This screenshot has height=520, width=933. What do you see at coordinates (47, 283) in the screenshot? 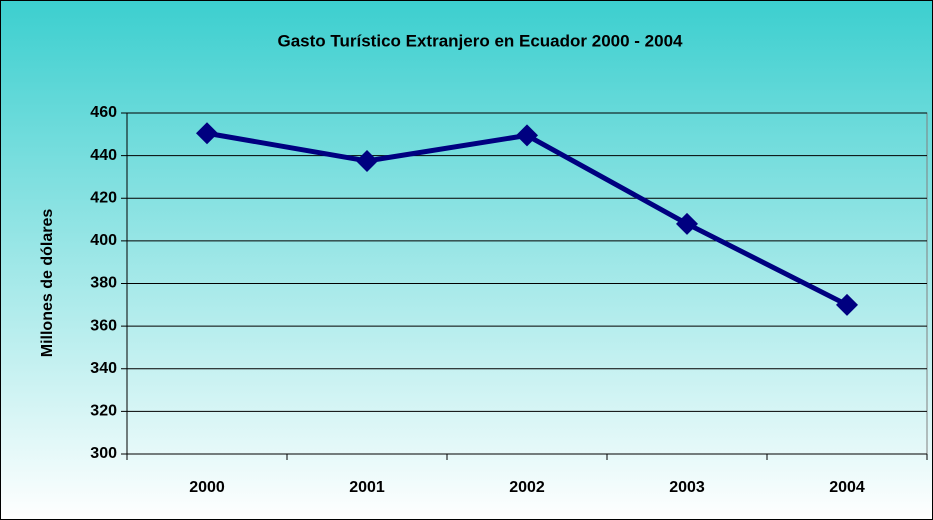
I see `y-axis-label: Millones de dólares` at bounding box center [47, 283].